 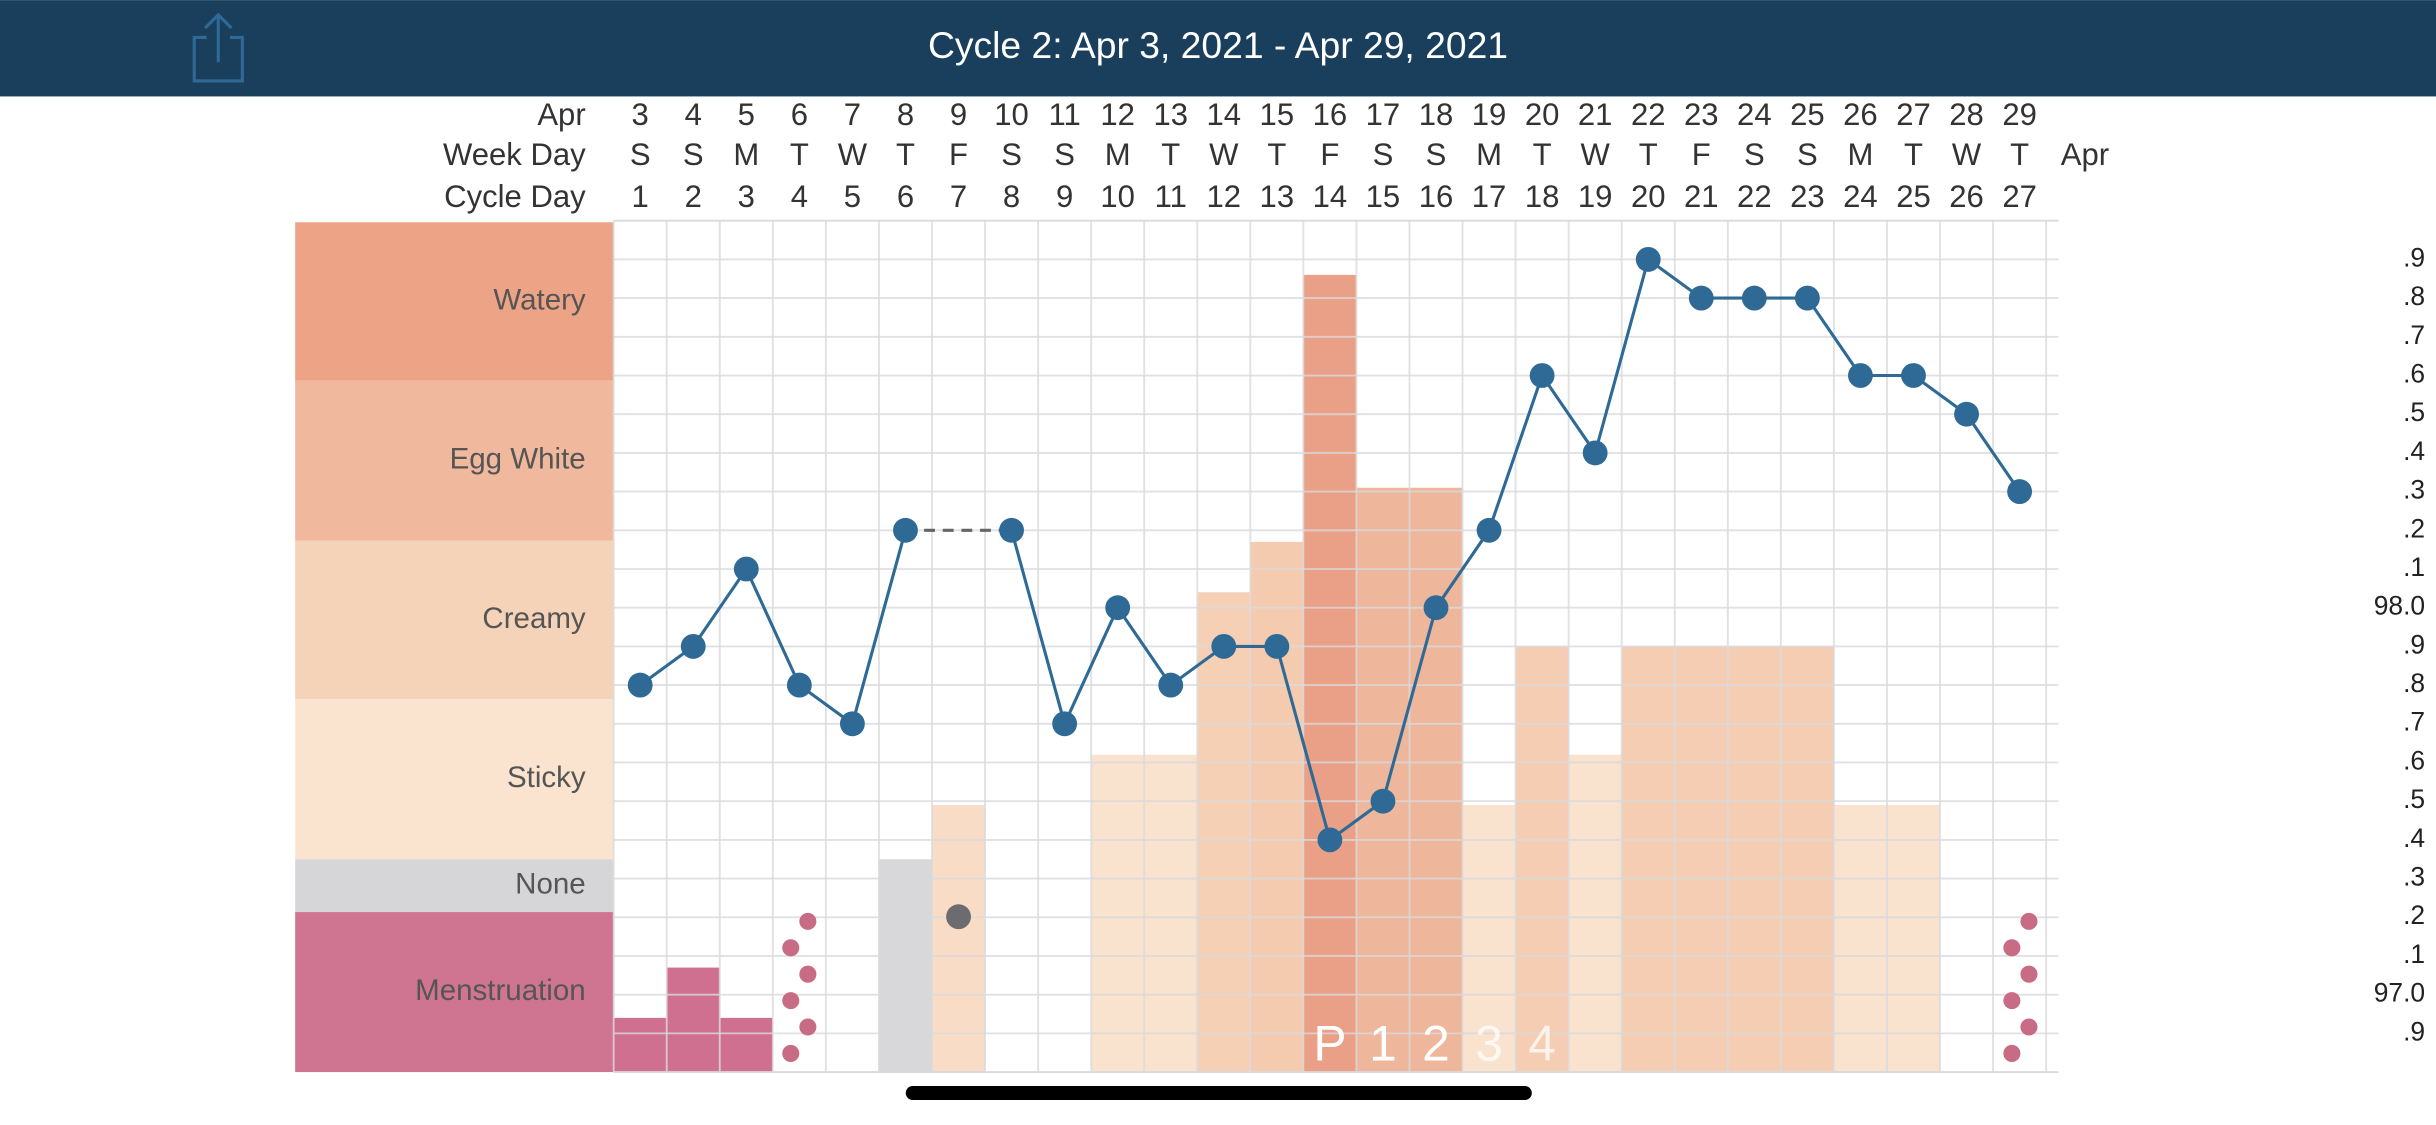 I want to click on row-label: Cycle Day, so click(x=515, y=196).